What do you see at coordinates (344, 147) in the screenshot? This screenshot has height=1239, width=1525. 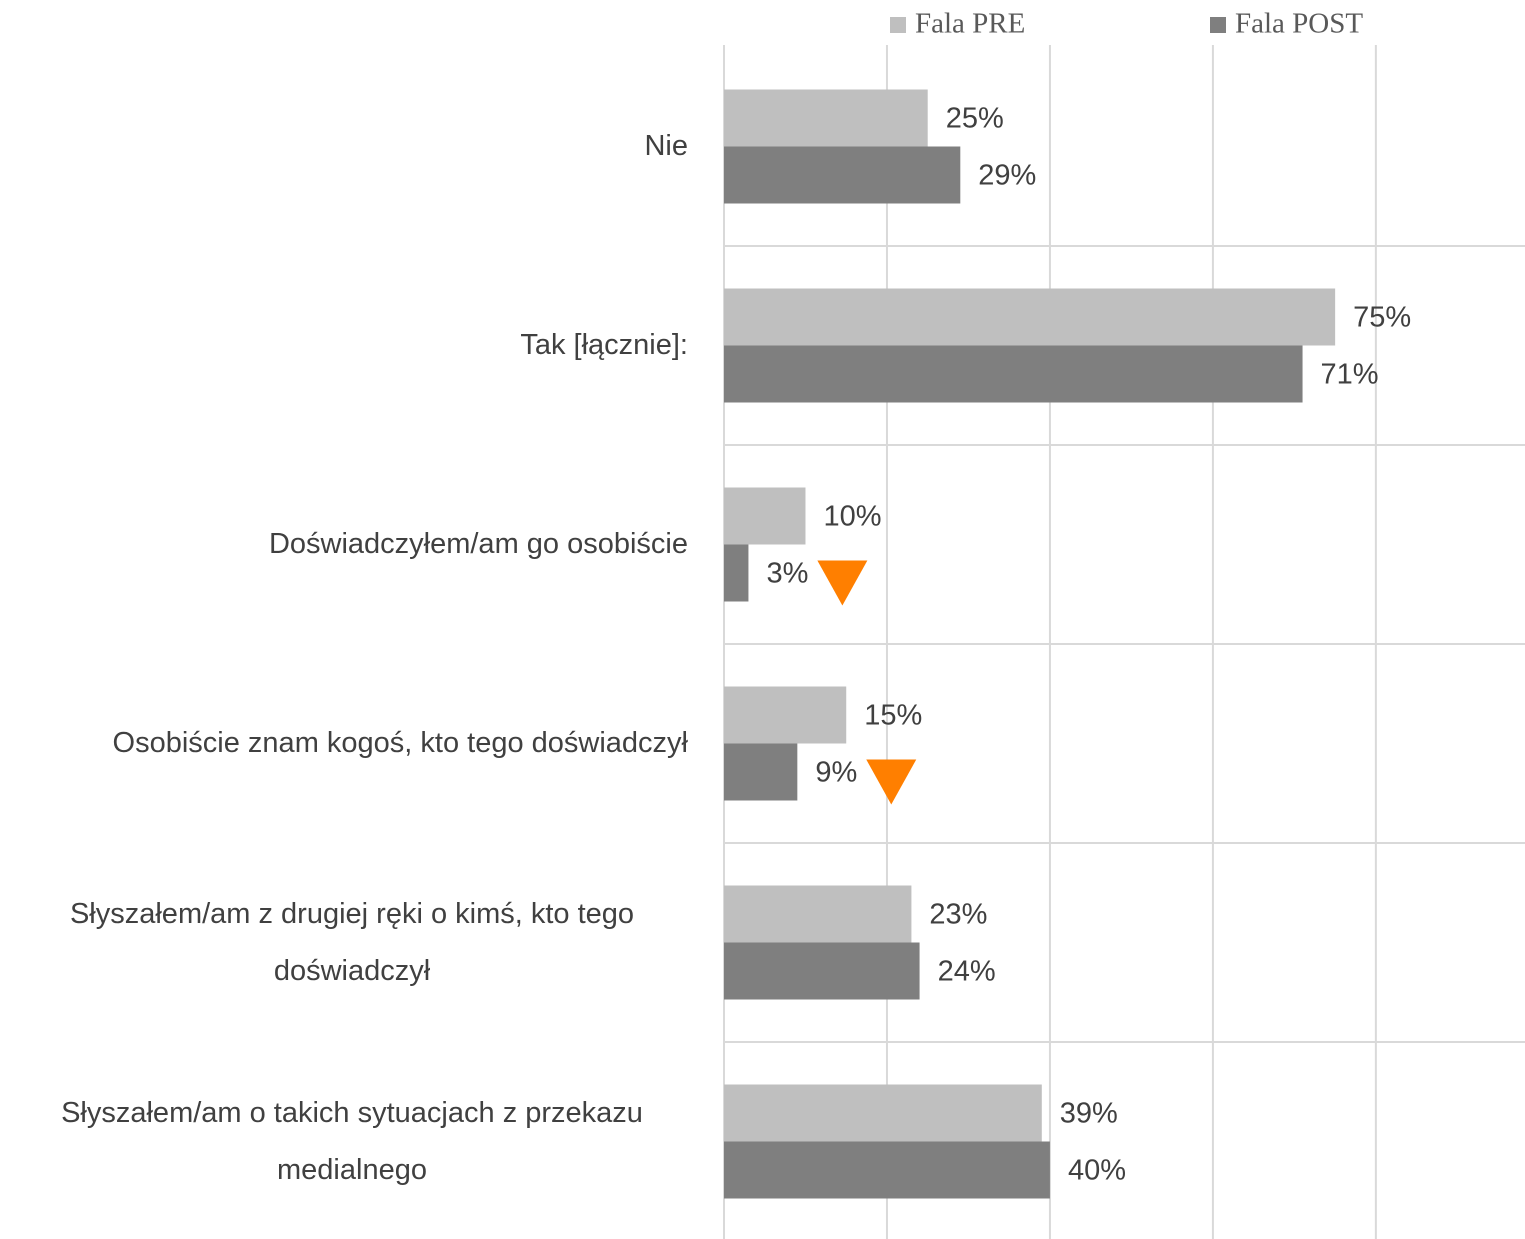 I see `category-label: Nie` at bounding box center [344, 147].